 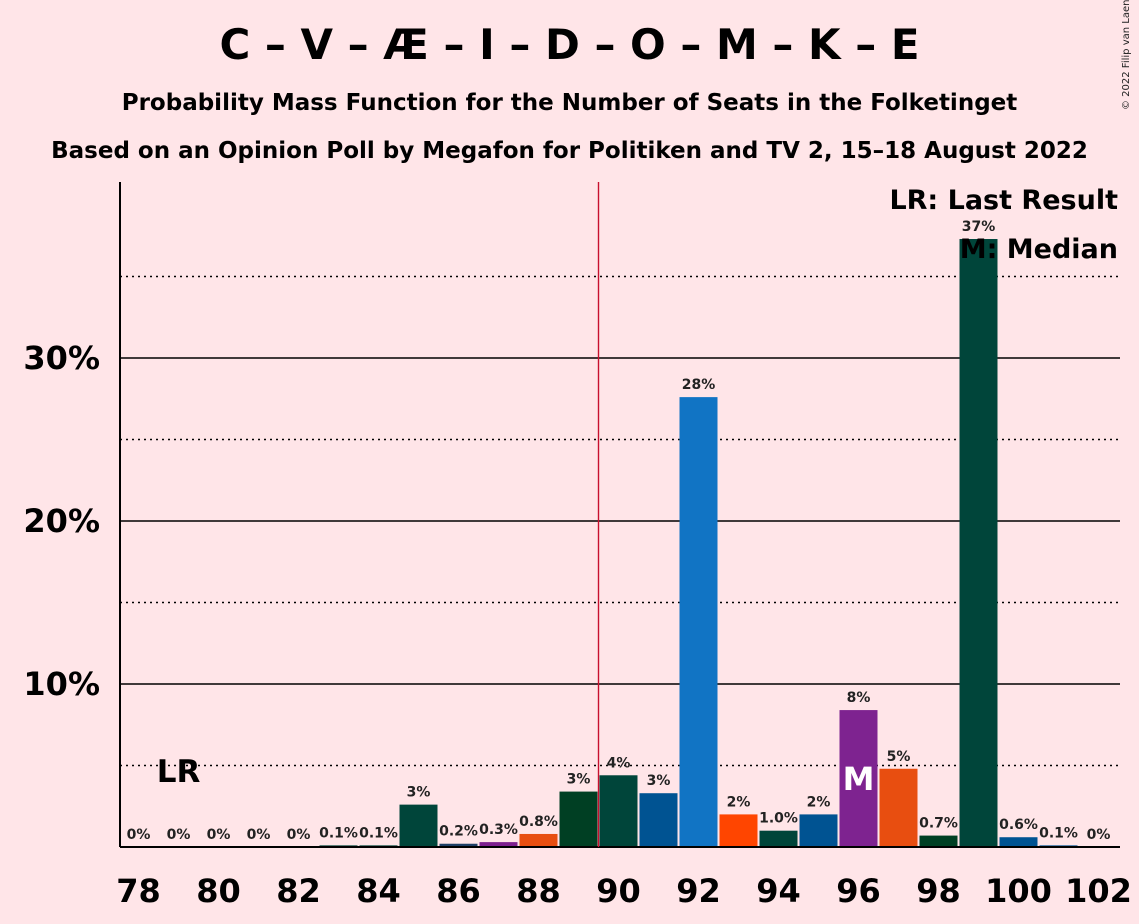 I want to click on data-label: 0.2%, so click(x=458, y=832).